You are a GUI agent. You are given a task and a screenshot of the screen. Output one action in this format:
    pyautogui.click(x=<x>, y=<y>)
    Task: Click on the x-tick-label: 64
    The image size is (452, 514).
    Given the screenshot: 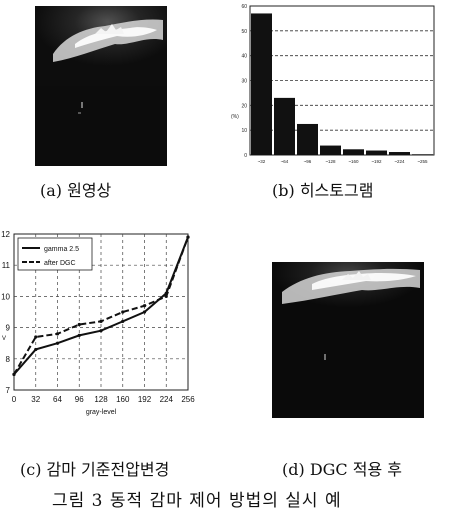 What is the action you would take?
    pyautogui.click(x=57, y=399)
    